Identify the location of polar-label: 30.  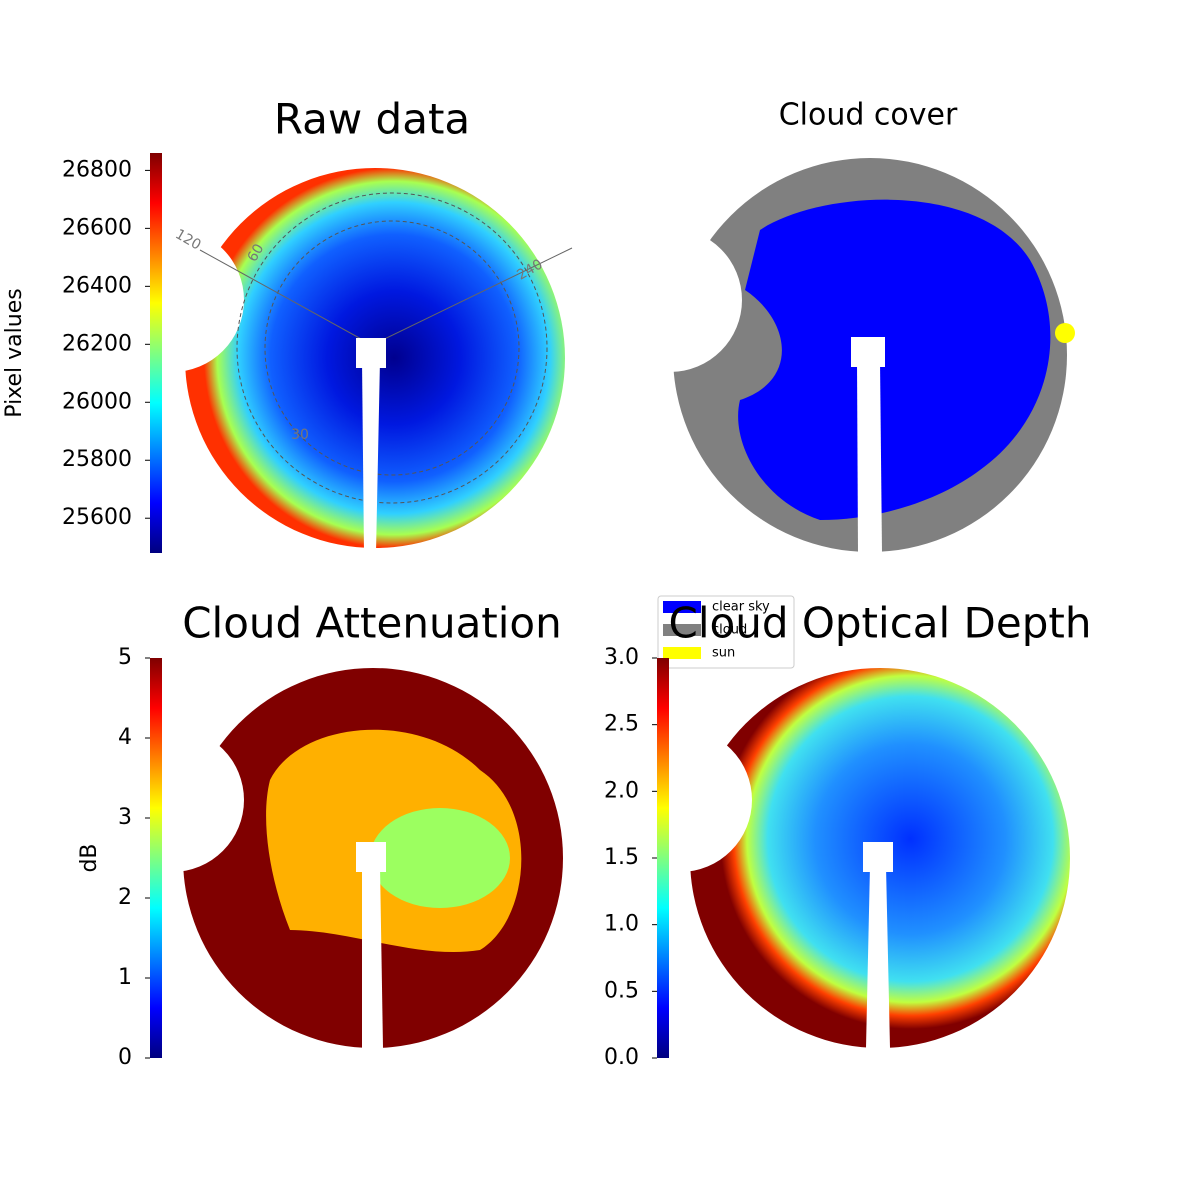
(300, 435).